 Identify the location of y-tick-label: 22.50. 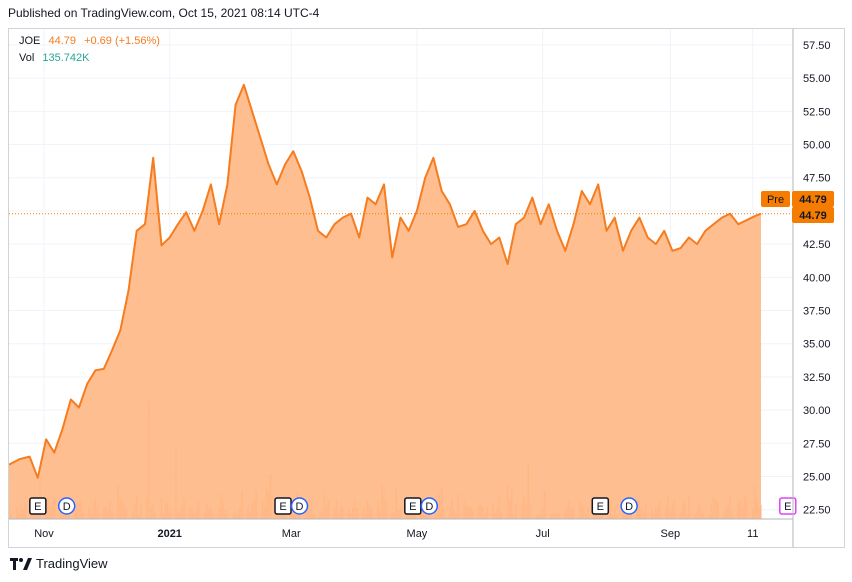
(817, 511).